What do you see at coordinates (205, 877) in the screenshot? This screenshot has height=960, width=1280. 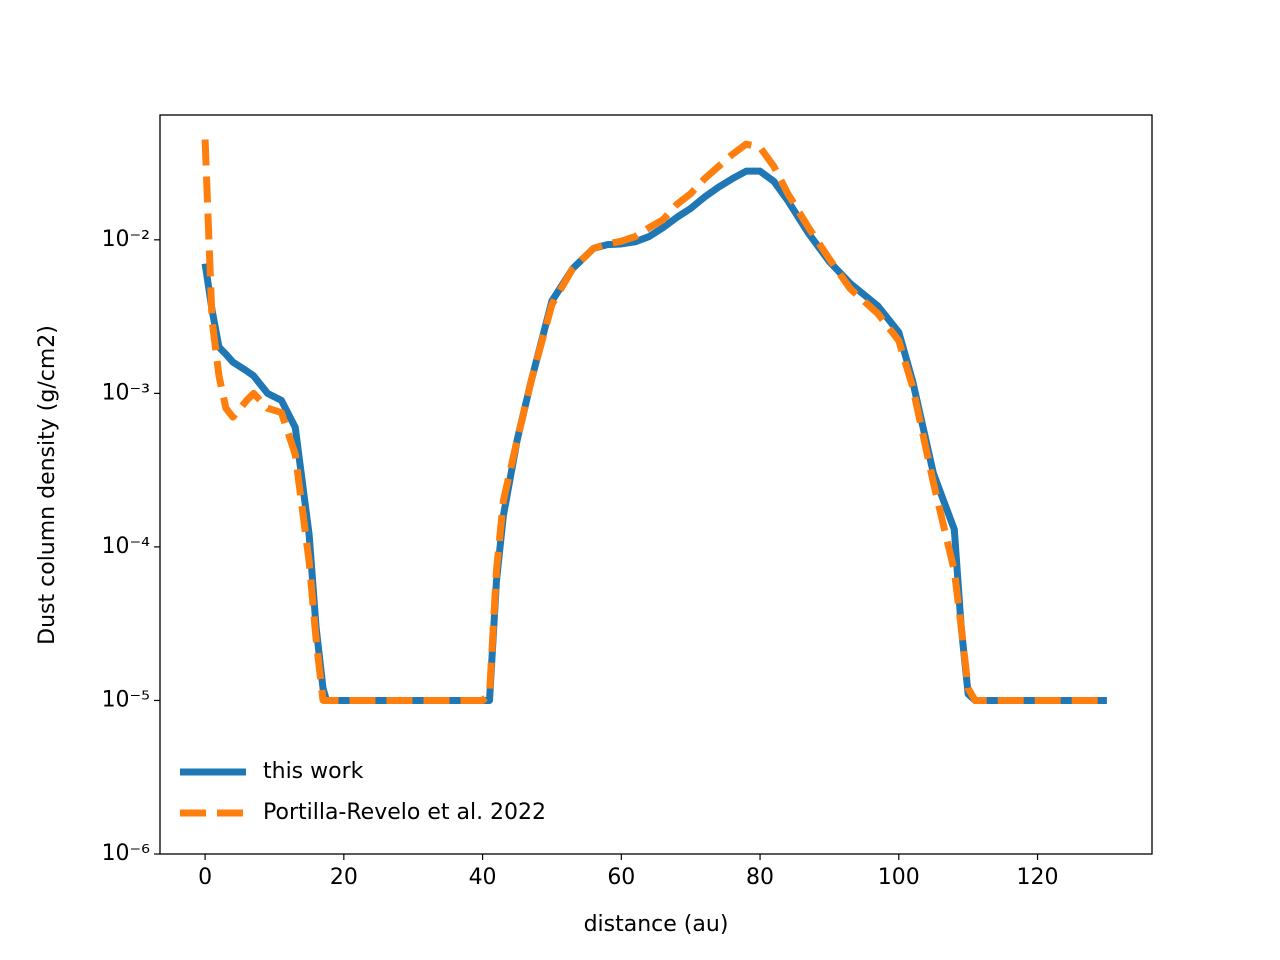 I see `x-tick-label: 0` at bounding box center [205, 877].